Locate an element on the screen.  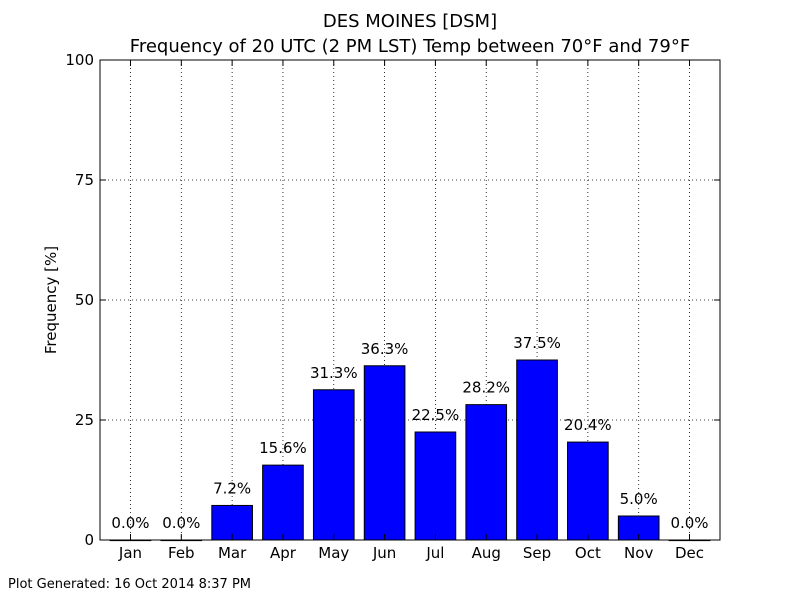
data-label-dec: 0.0% is located at coordinates (689, 523).